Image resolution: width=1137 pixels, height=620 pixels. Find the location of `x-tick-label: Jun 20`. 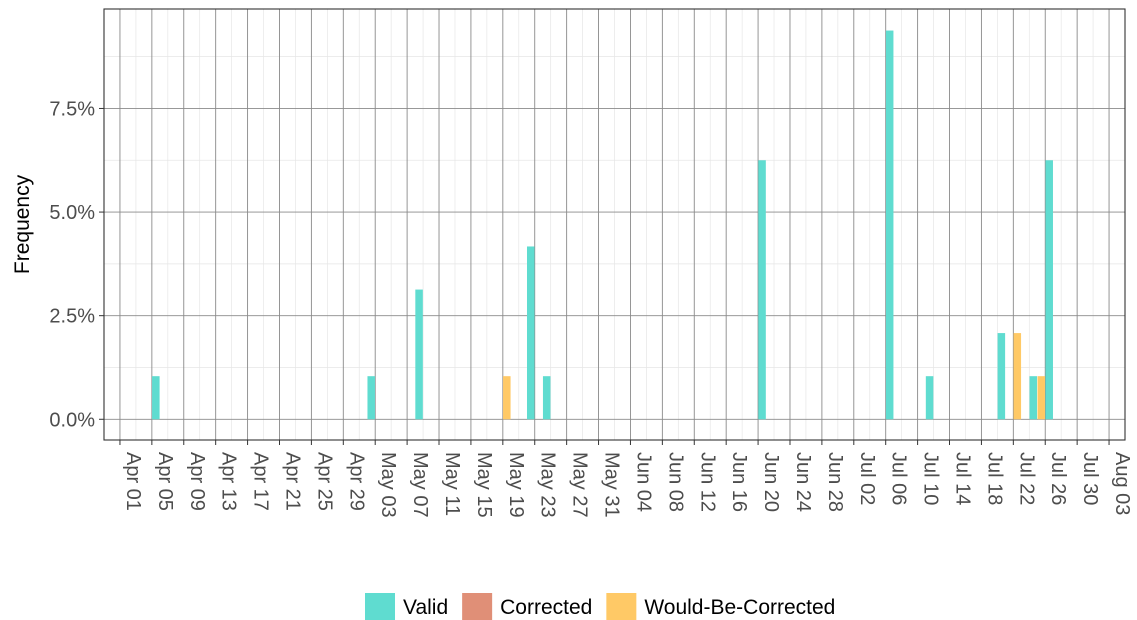

x-tick-label: Jun 20 is located at coordinates (771, 482).